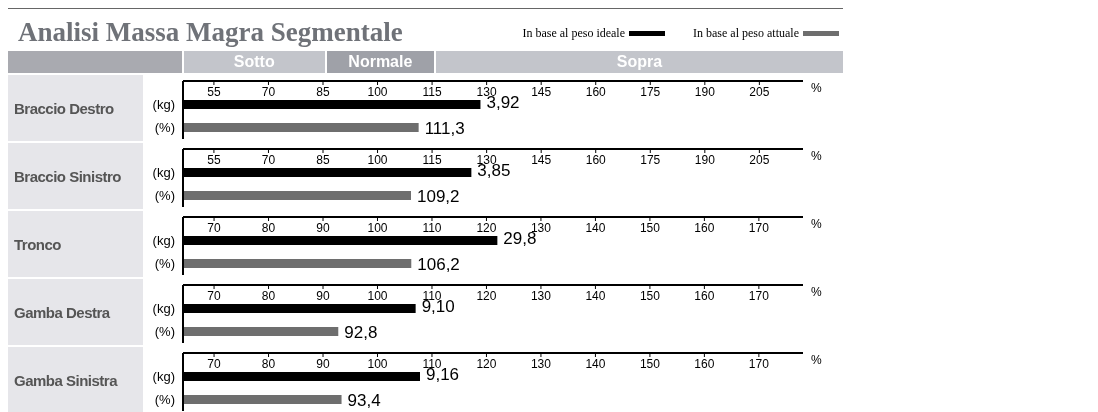 The height and width of the screenshot is (412, 1098). Describe the element at coordinates (75, 379) in the screenshot. I see `y-axis-title: Gamba Sinistra` at that location.